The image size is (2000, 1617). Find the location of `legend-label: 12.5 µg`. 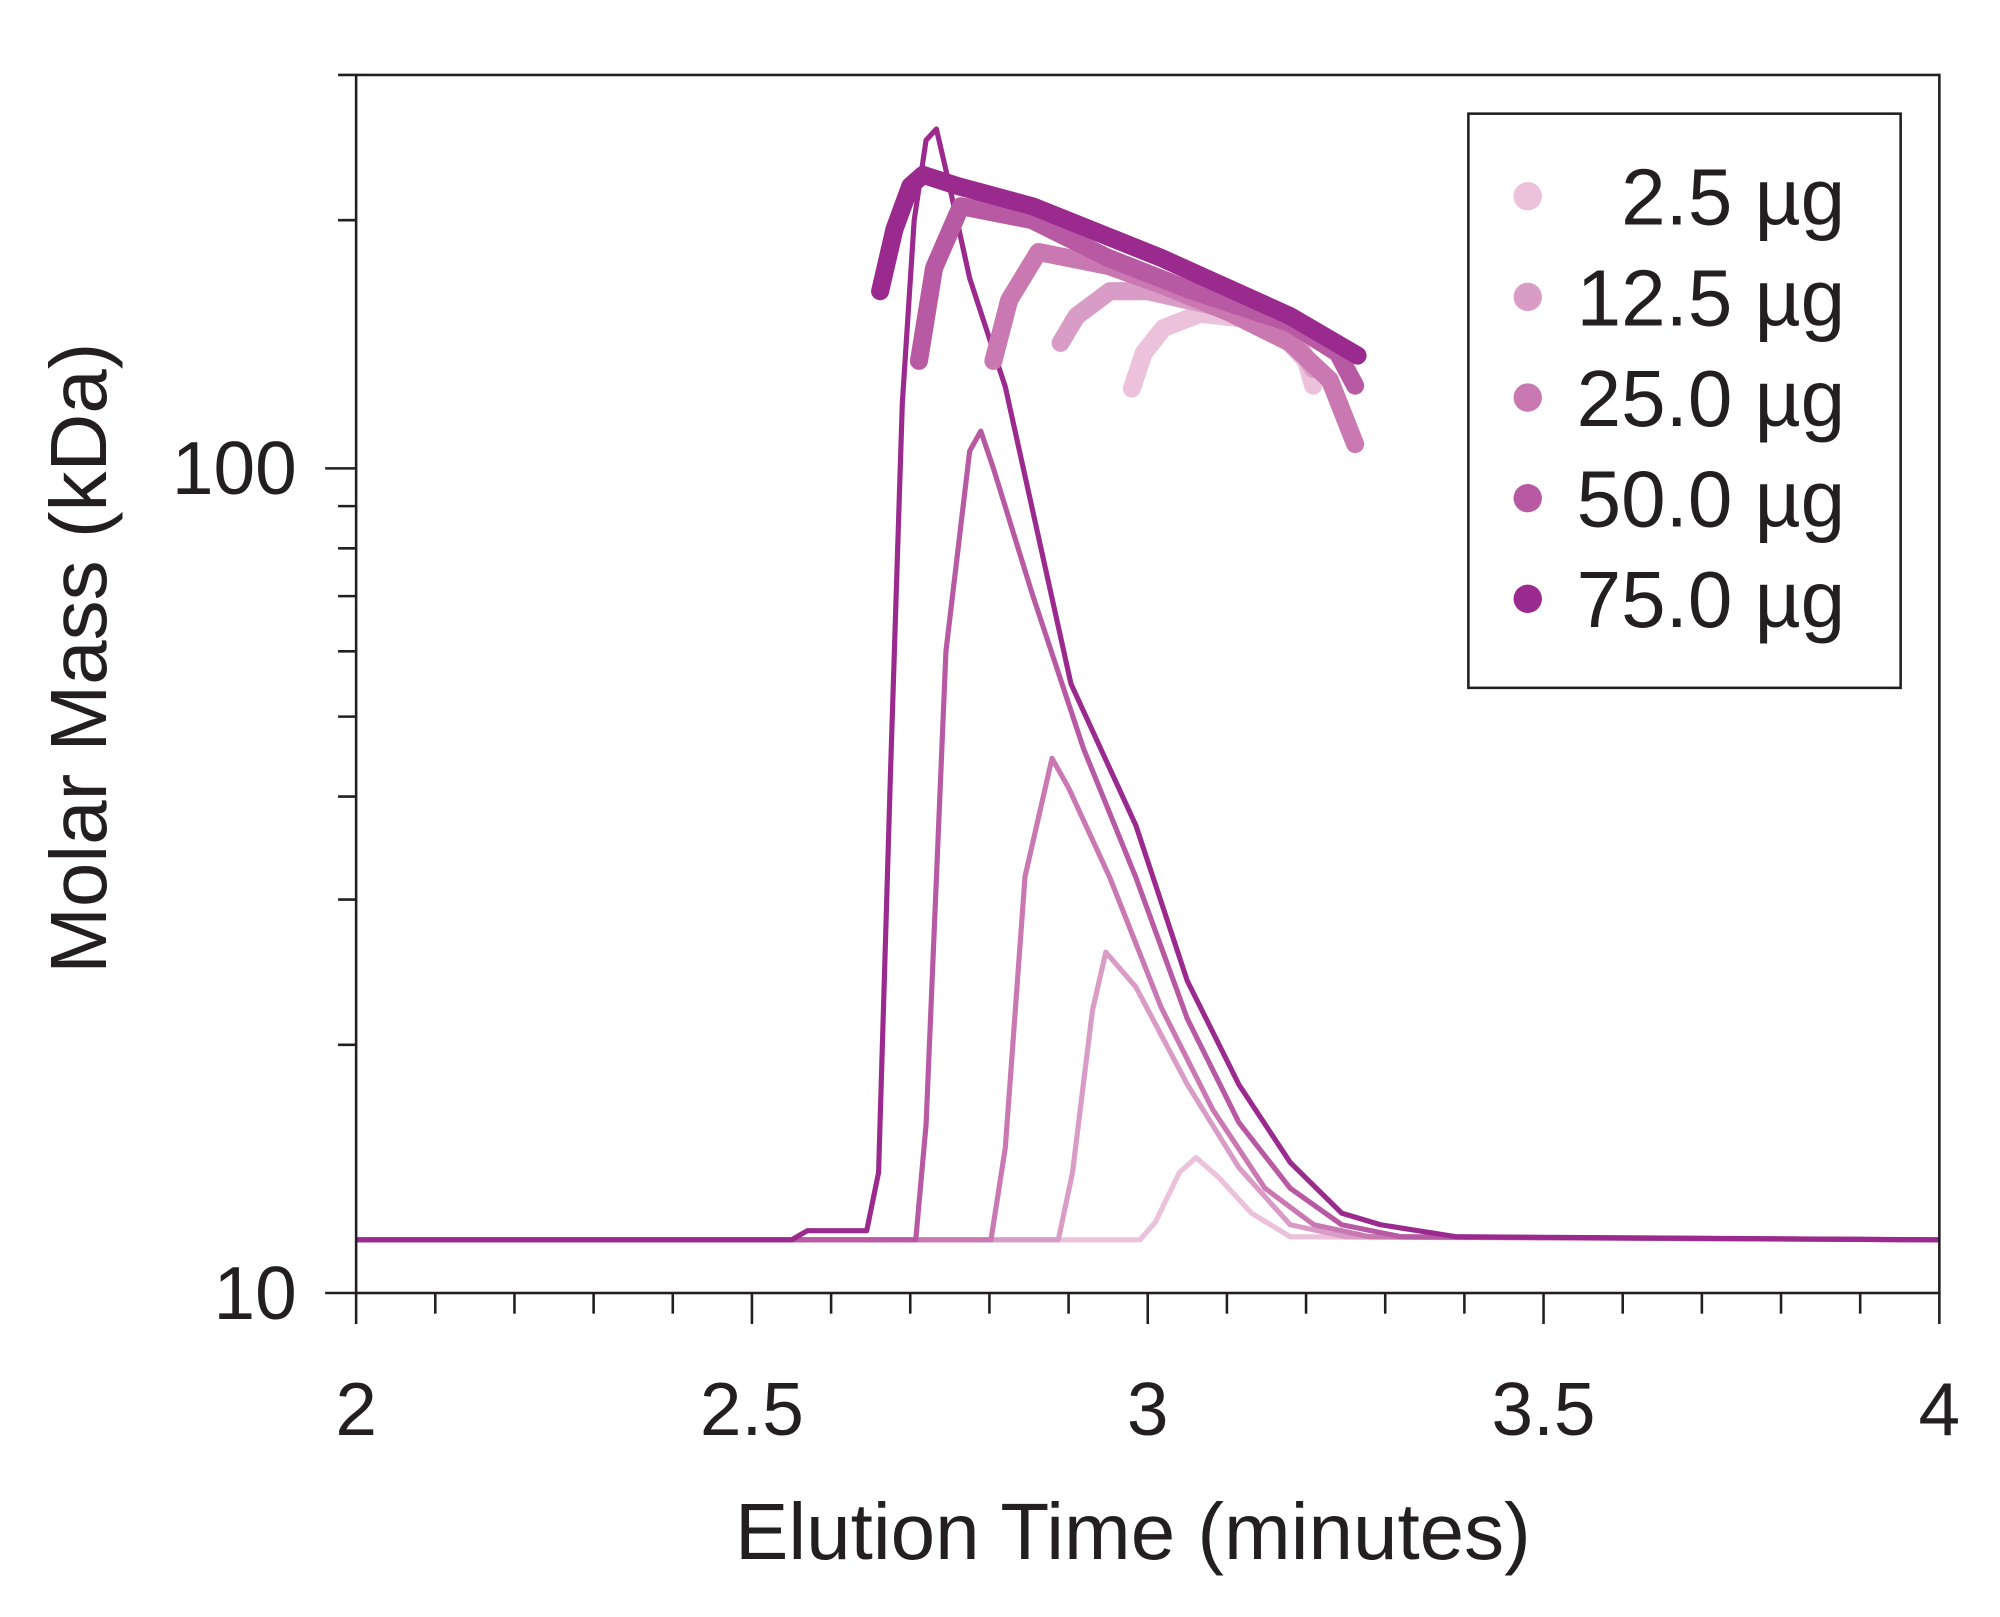

legend-label: 12.5 µg is located at coordinates (1711, 297).